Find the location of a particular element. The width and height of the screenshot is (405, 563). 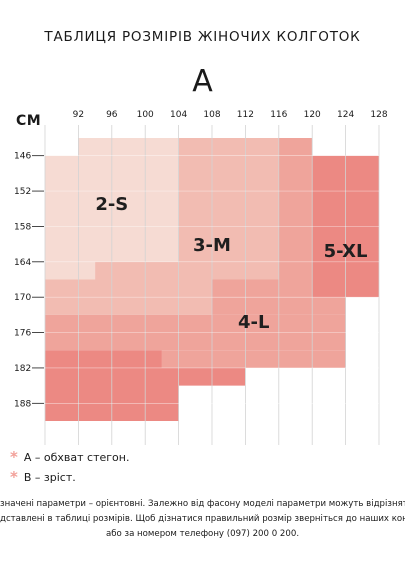

x-tick-label: 100 is located at coordinates (145, 115).